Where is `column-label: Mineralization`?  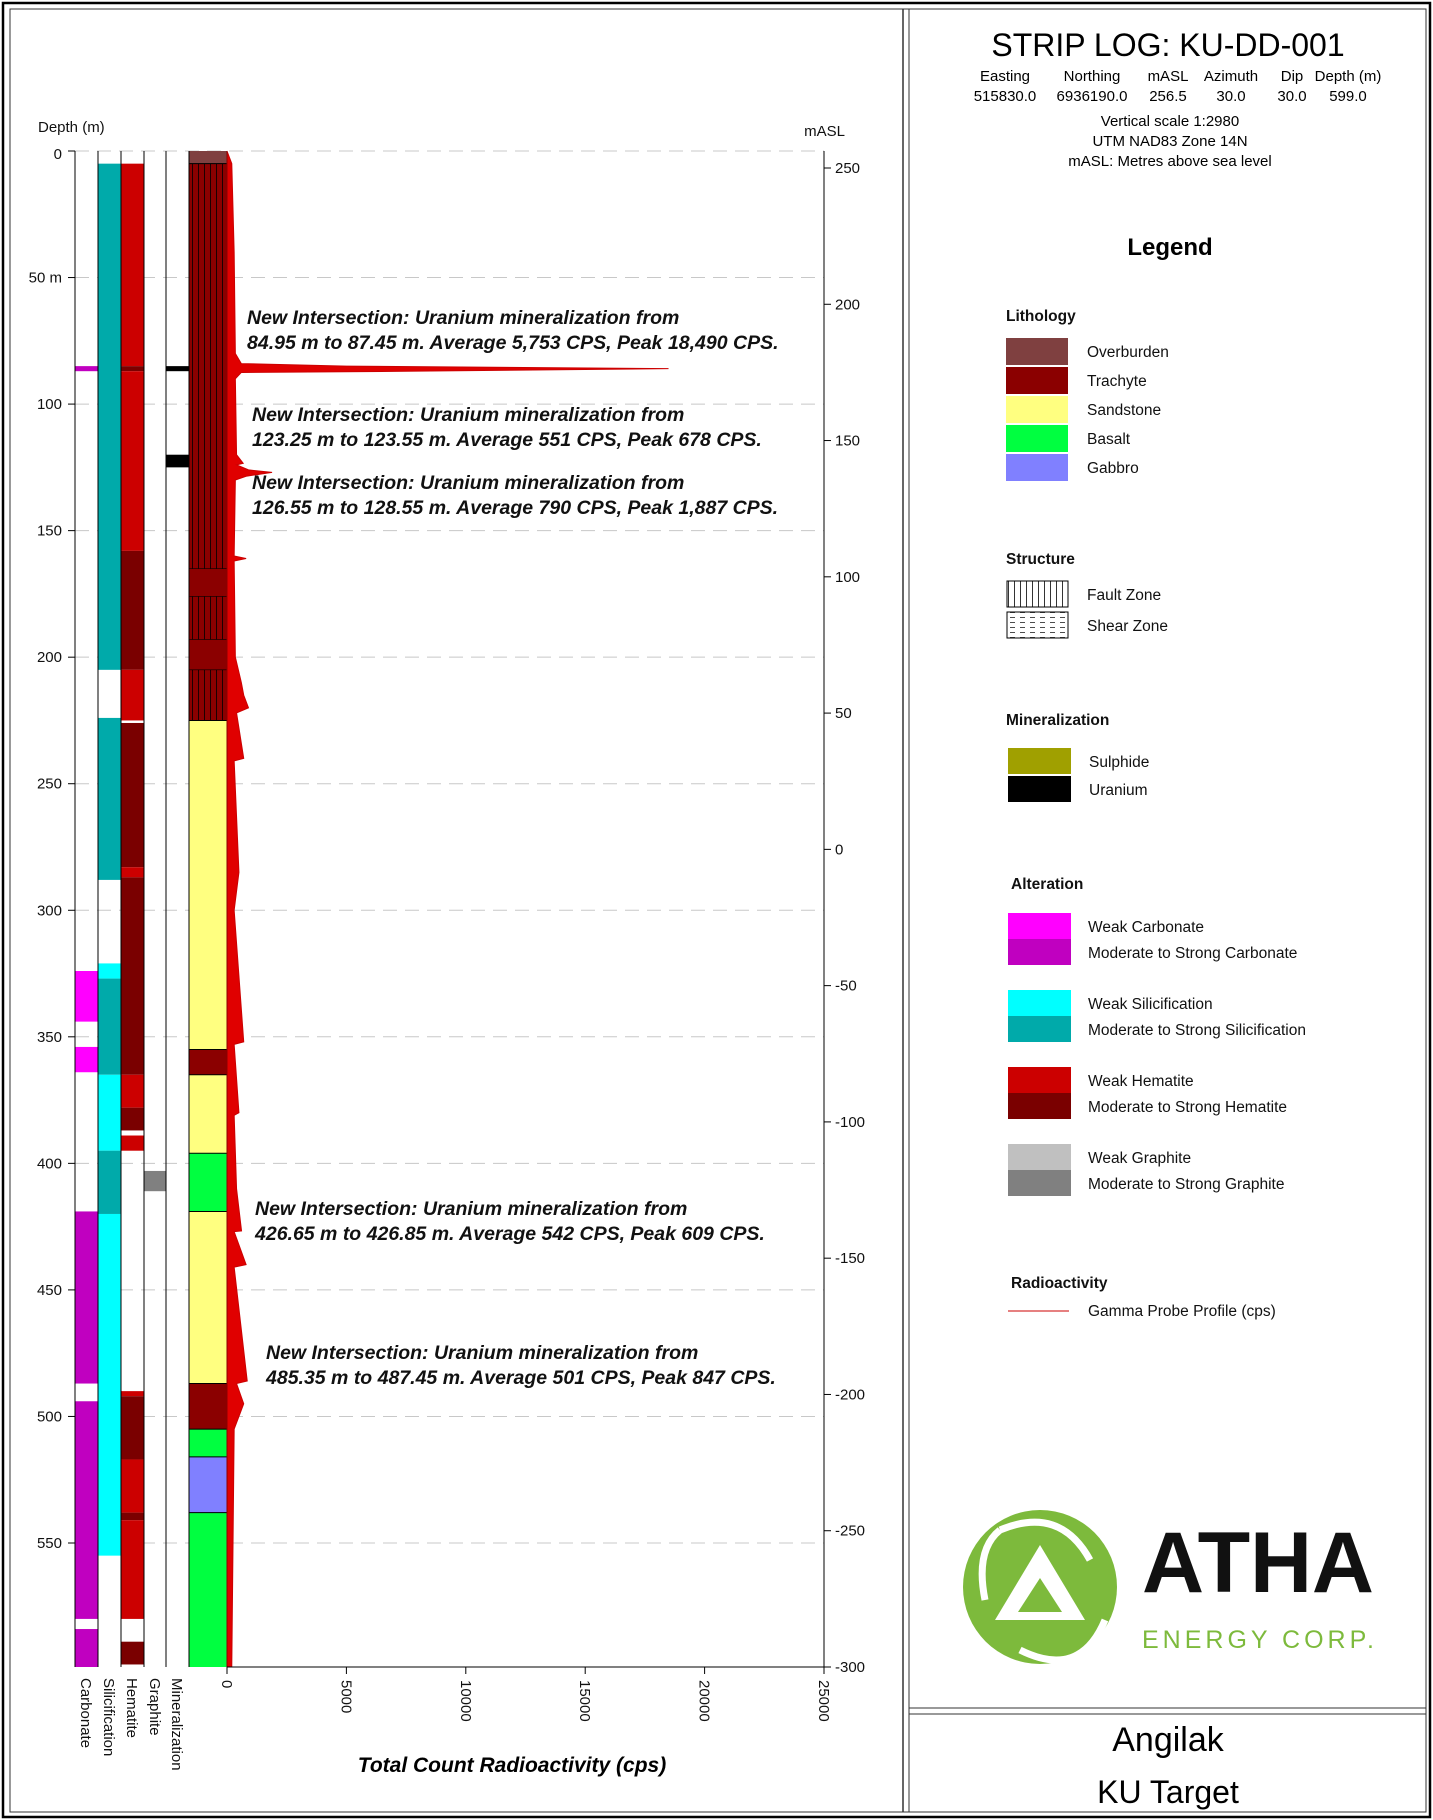
column-label: Mineralization is located at coordinates (176, 1724).